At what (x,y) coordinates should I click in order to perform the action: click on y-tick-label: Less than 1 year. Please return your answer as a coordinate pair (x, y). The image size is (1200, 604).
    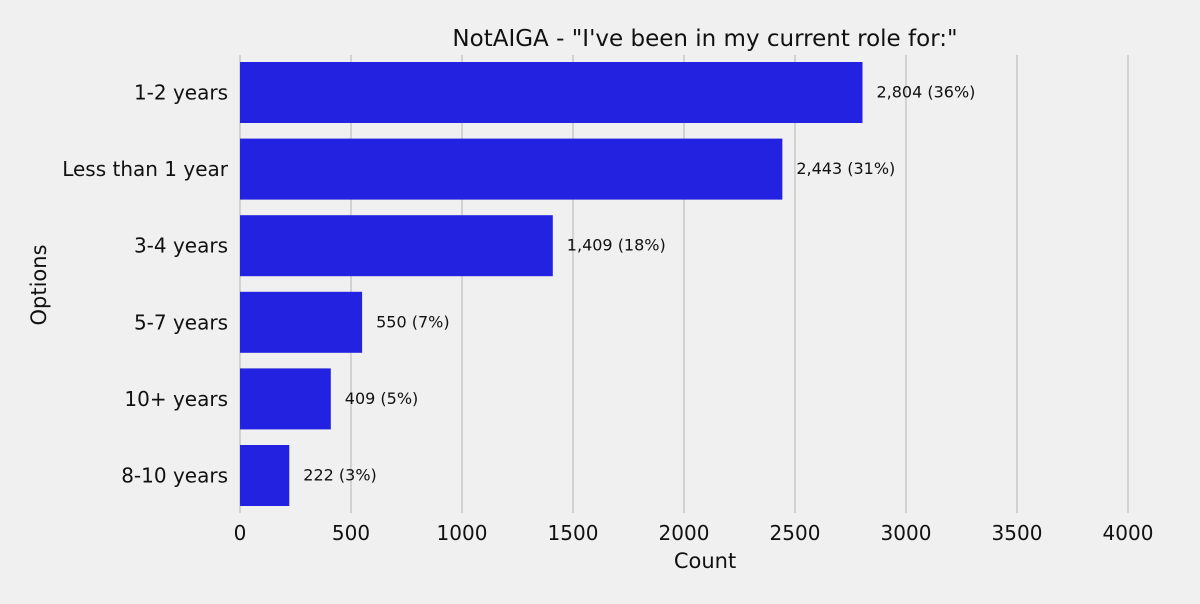
    Looking at the image, I should click on (145, 169).